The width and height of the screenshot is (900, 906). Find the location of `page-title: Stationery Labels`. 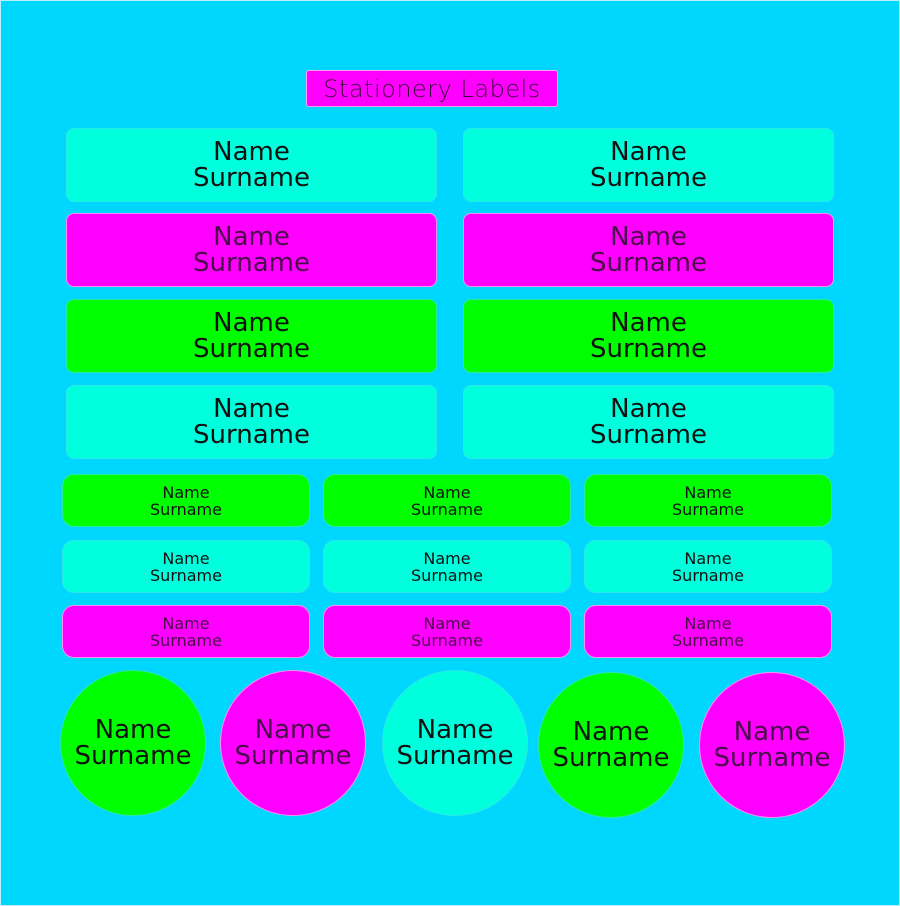

page-title: Stationery Labels is located at coordinates (432, 88).